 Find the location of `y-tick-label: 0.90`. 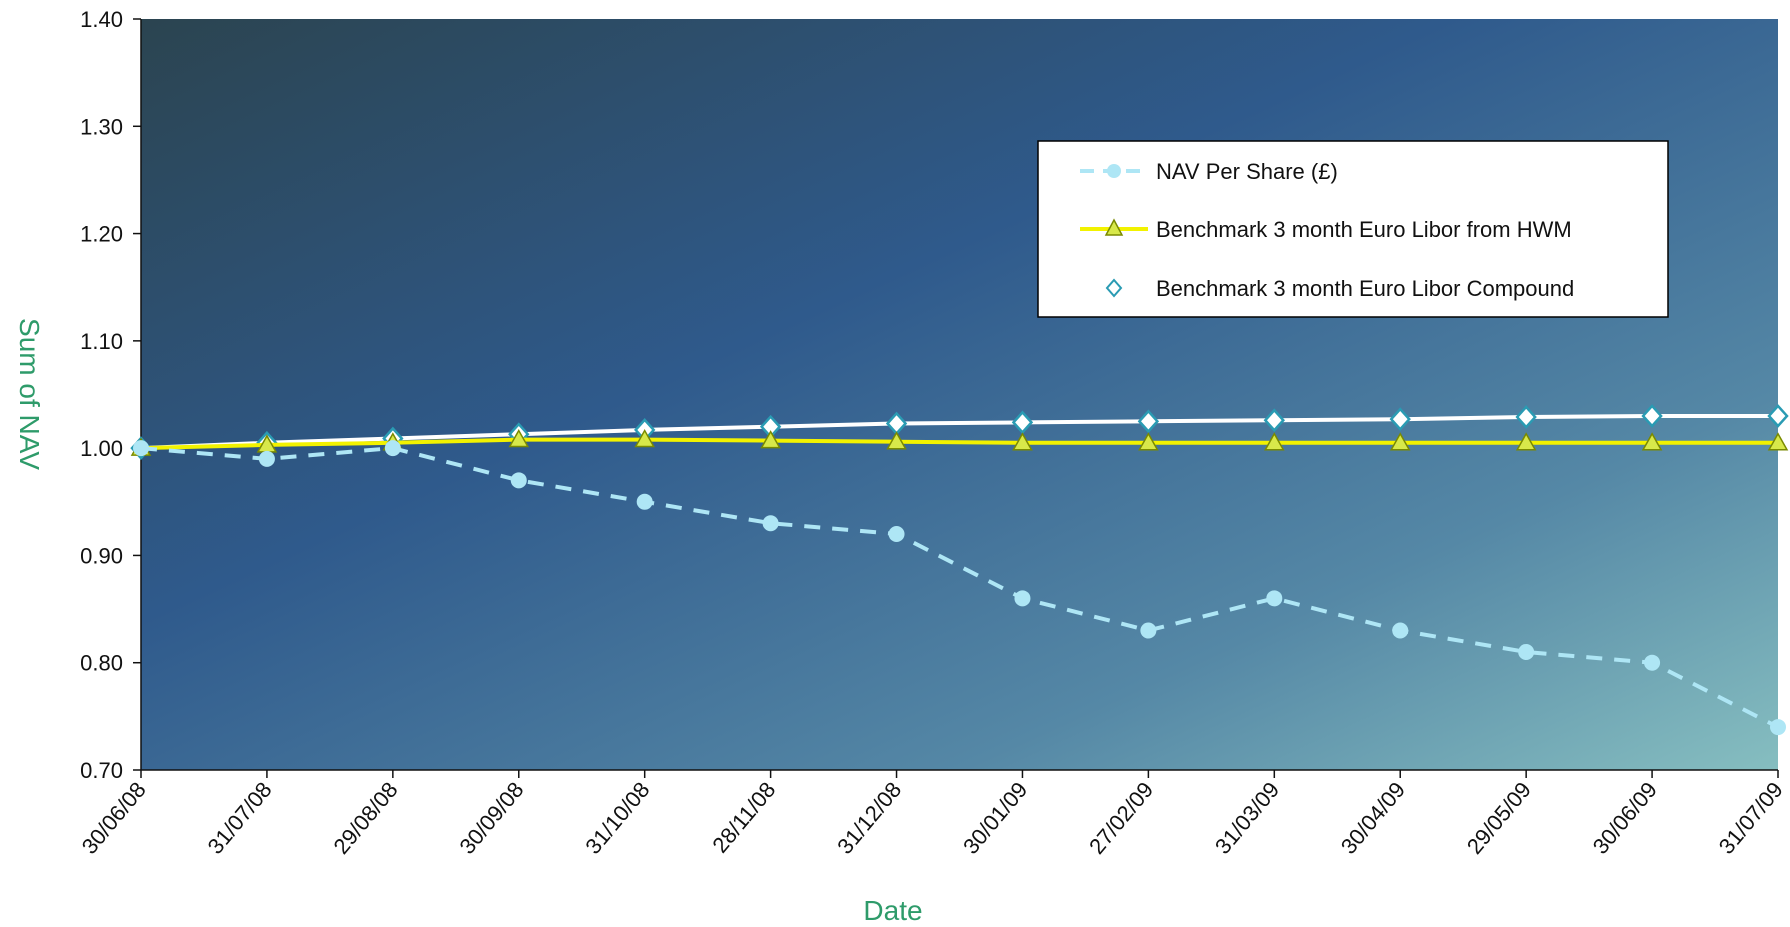

y-tick-label: 0.90 is located at coordinates (101, 555).